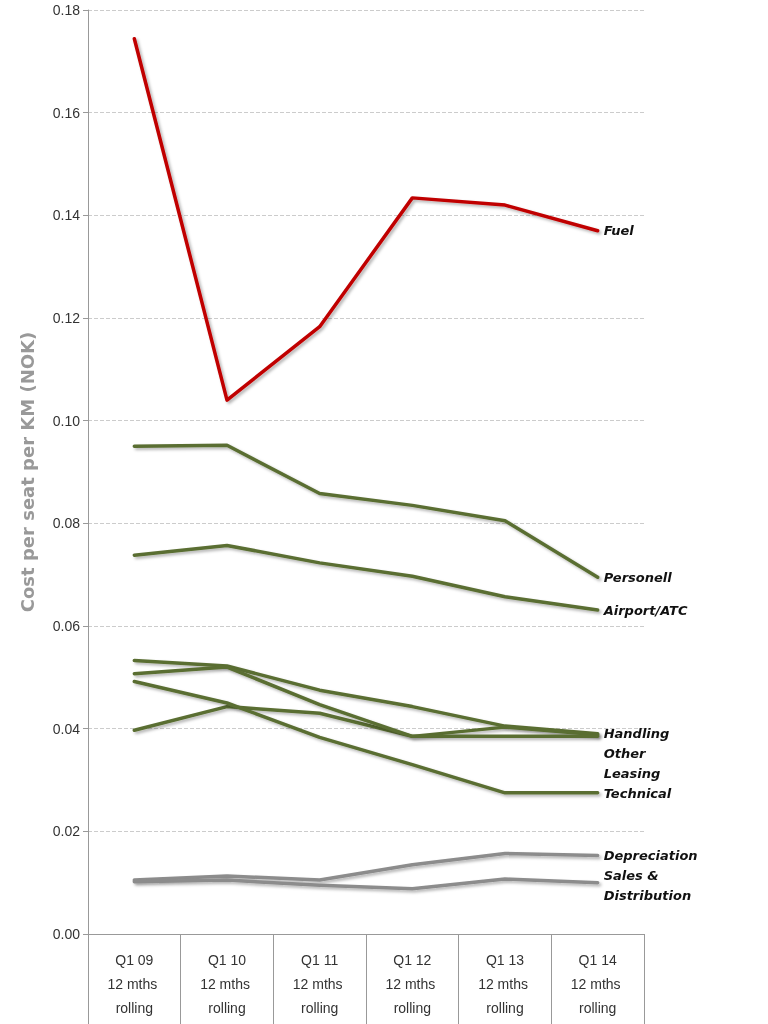  What do you see at coordinates (632, 774) in the screenshot?
I see `text: Leasing` at bounding box center [632, 774].